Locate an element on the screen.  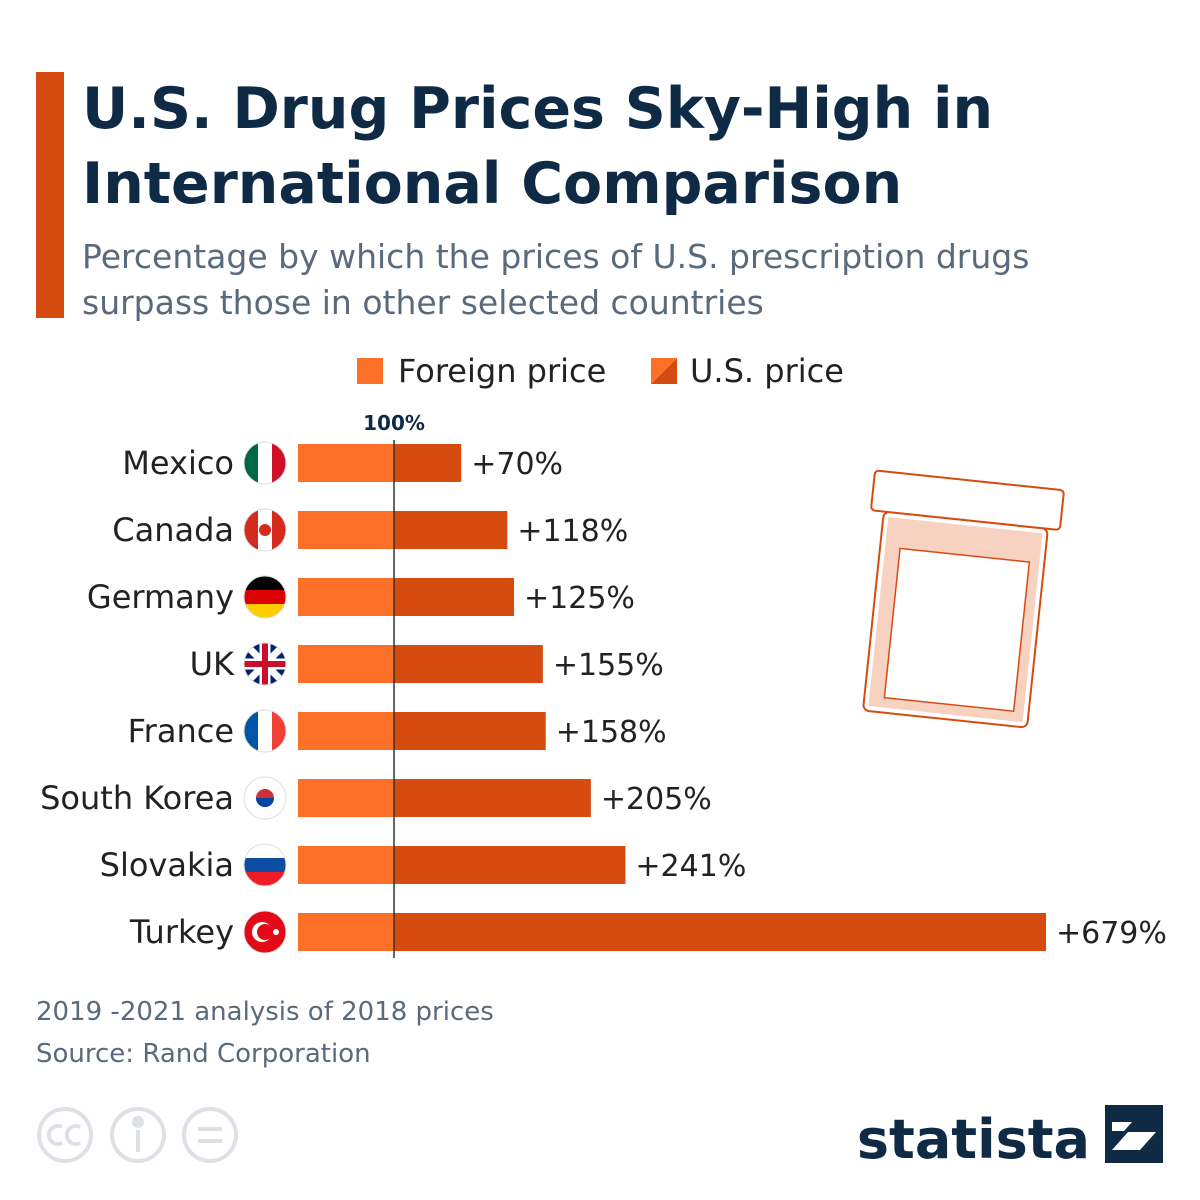
license-icons is located at coordinates (137, 1135).